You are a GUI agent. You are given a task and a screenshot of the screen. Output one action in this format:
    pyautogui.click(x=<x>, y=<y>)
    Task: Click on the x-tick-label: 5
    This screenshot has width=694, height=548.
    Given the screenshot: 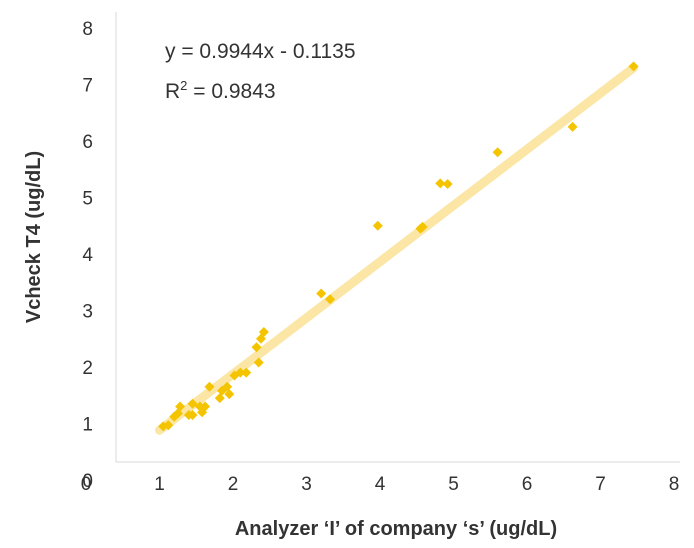 What is the action you would take?
    pyautogui.click(x=453, y=484)
    